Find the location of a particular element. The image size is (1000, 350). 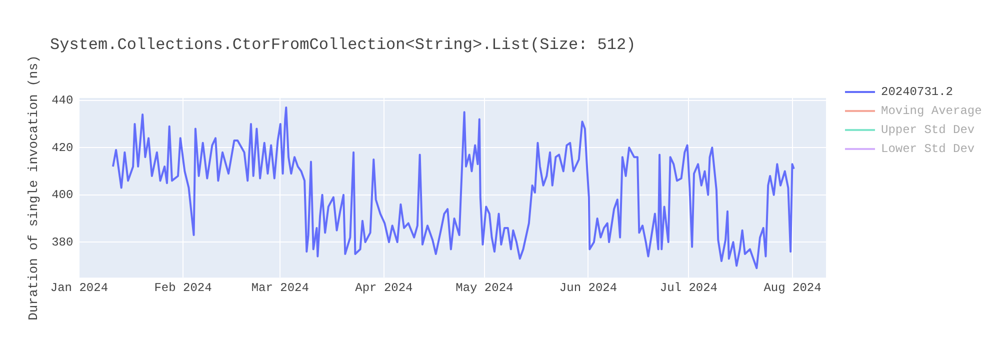

legend-label: Upper Std Dev is located at coordinates (928, 129).